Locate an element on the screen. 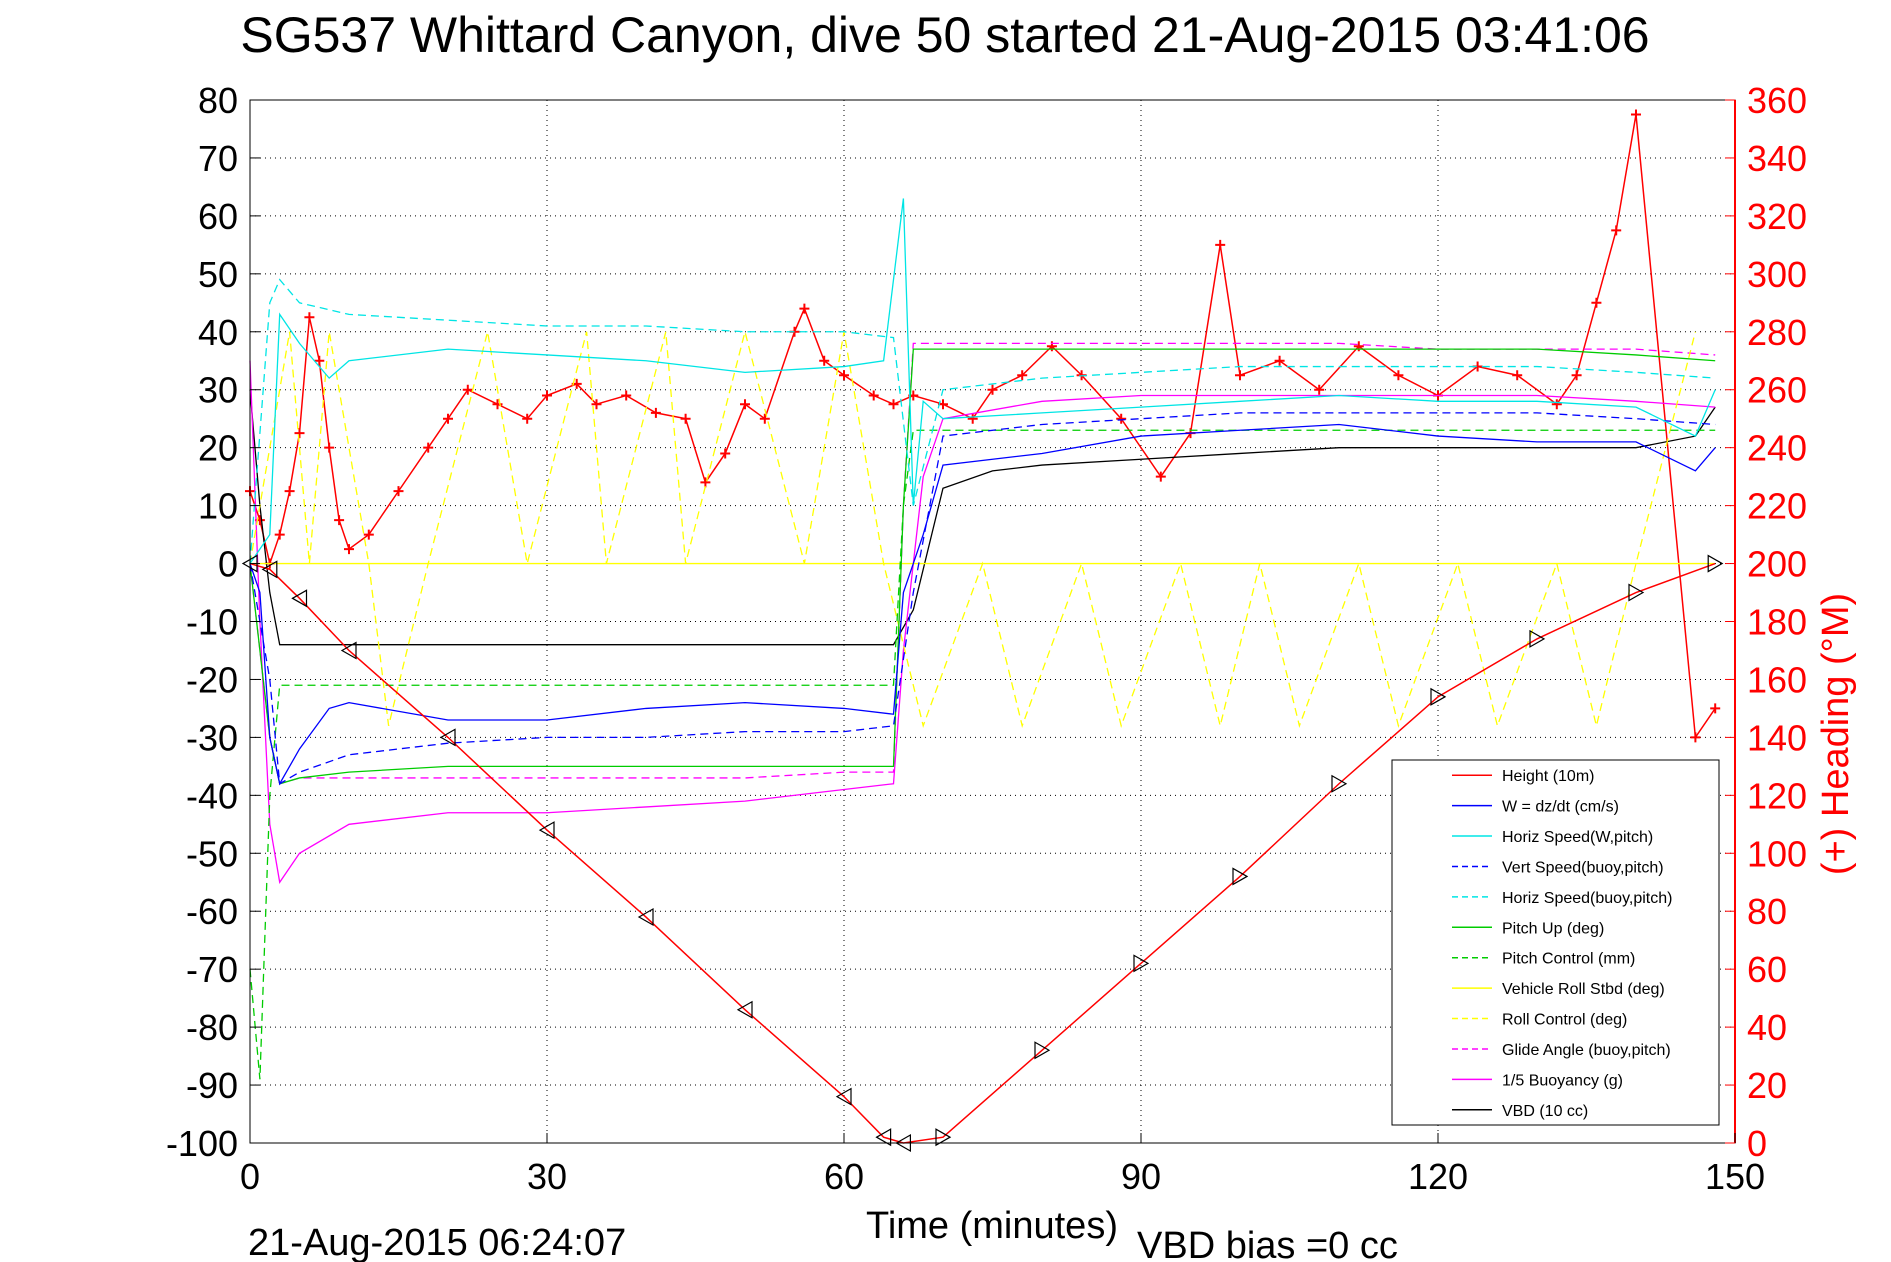 This screenshot has width=1891, height=1262. y2-tick-label: 20 is located at coordinates (1767, 1085).